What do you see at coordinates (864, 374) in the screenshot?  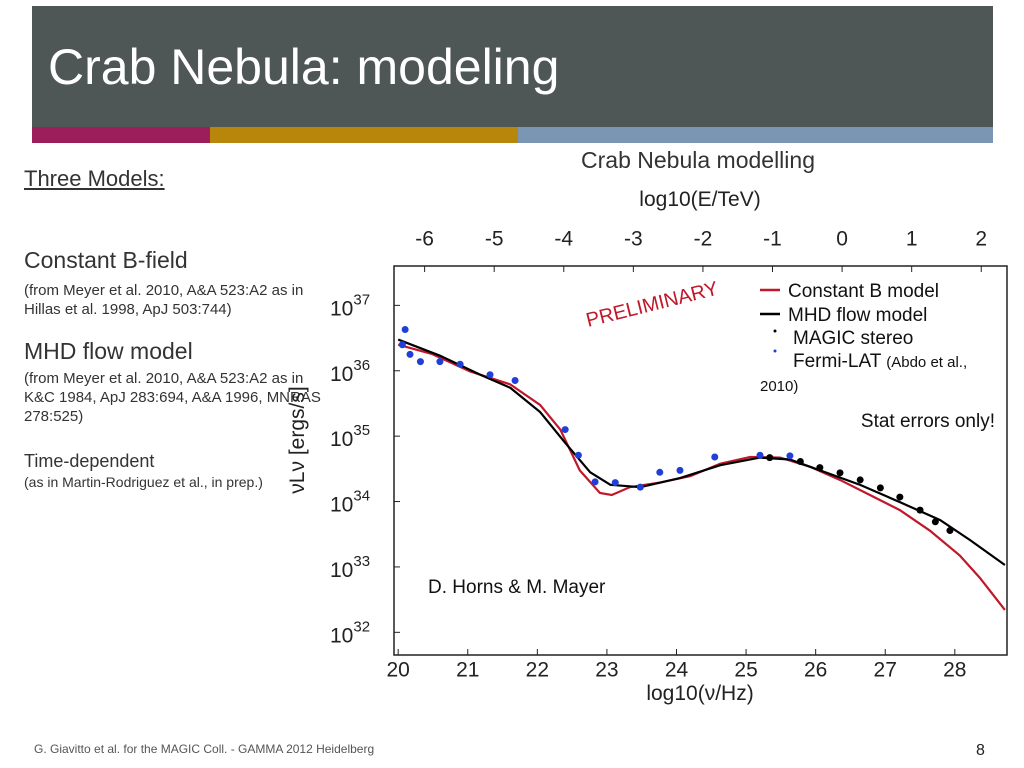 I see `legend-note: (Abdo et al., 2010)` at bounding box center [864, 374].